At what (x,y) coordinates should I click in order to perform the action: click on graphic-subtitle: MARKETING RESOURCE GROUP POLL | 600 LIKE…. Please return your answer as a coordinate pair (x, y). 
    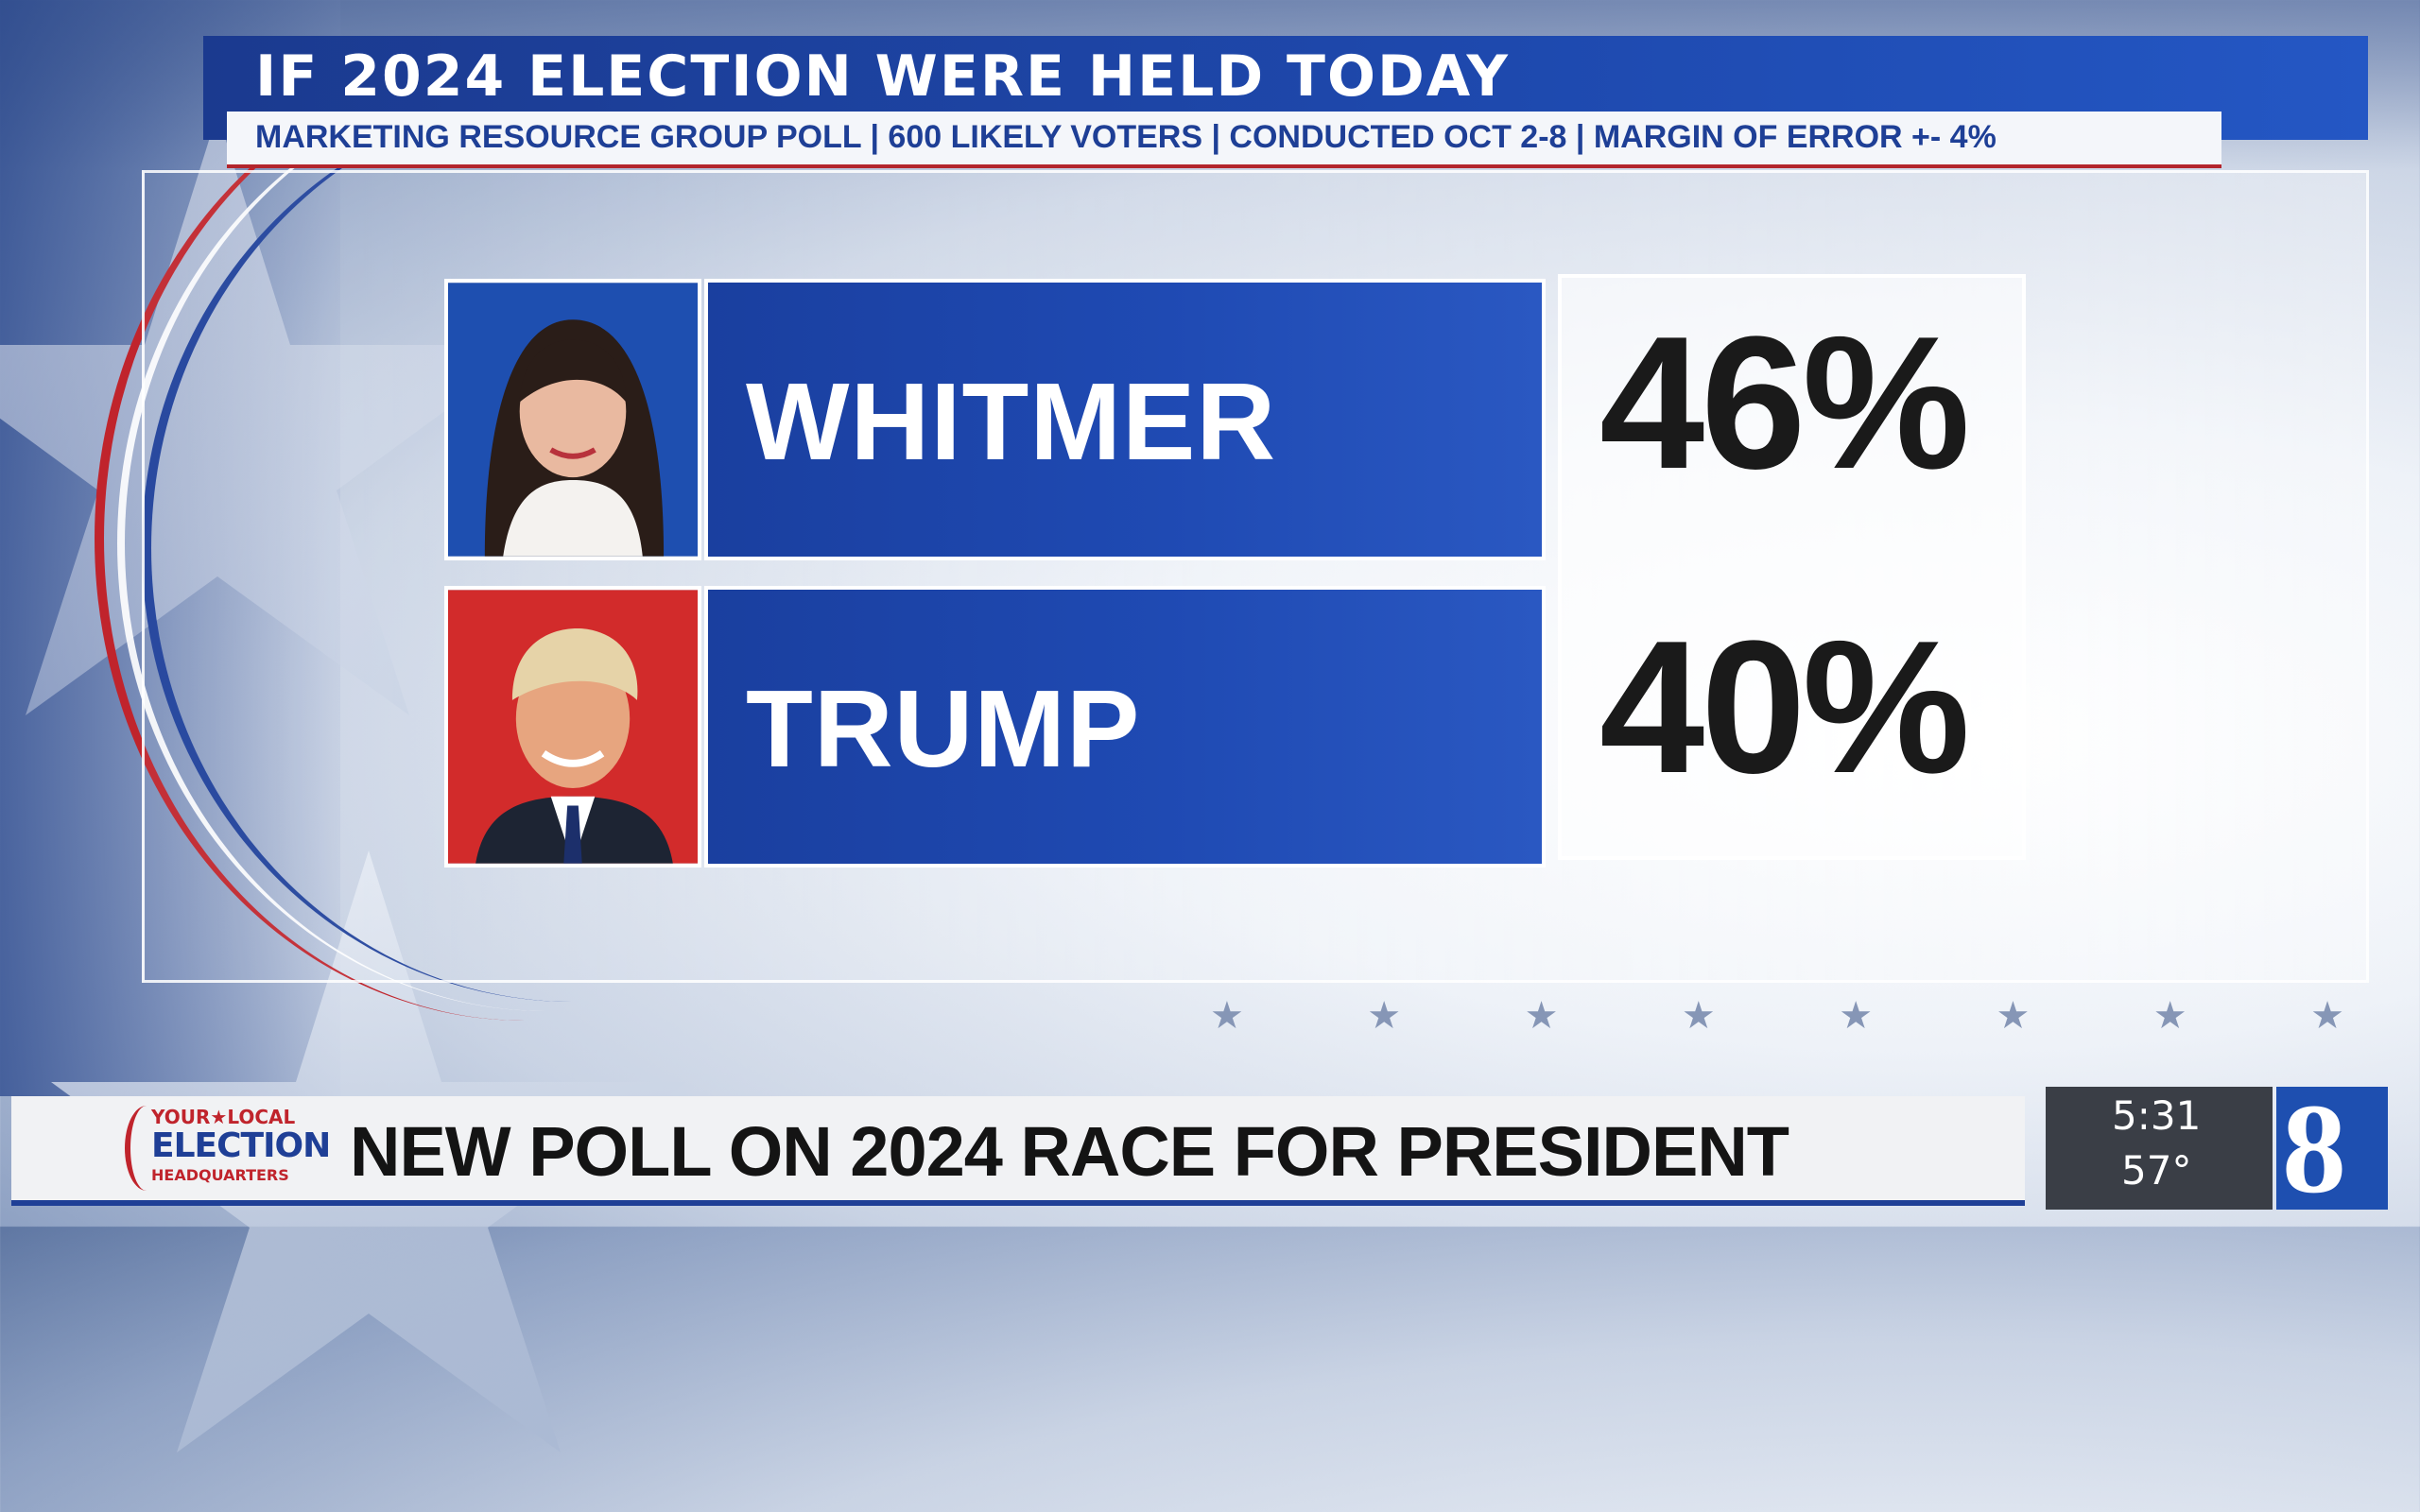
    Looking at the image, I should click on (1125, 137).